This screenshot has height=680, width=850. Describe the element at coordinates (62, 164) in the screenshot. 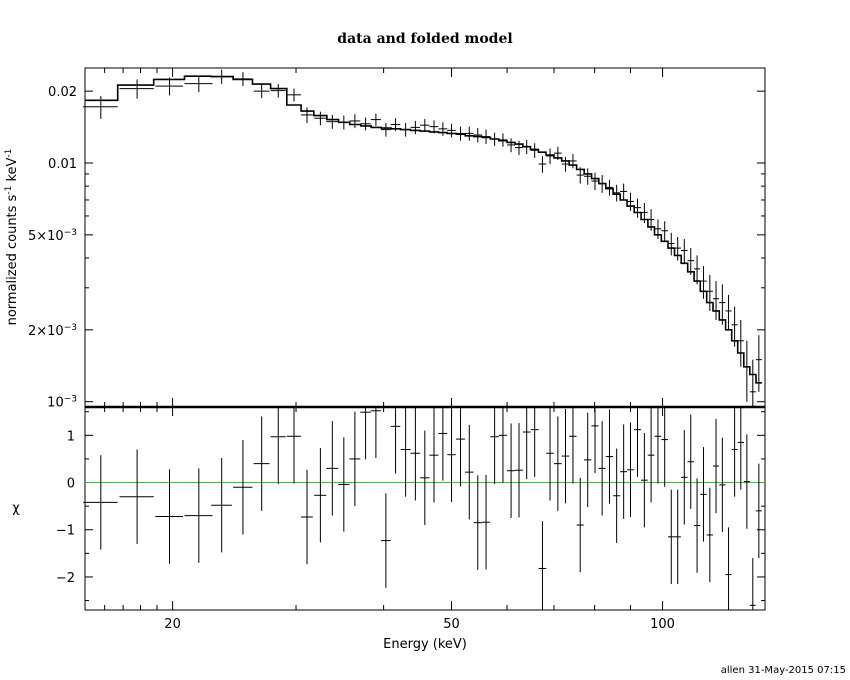

I see `y-tick-label: 0.01` at that location.